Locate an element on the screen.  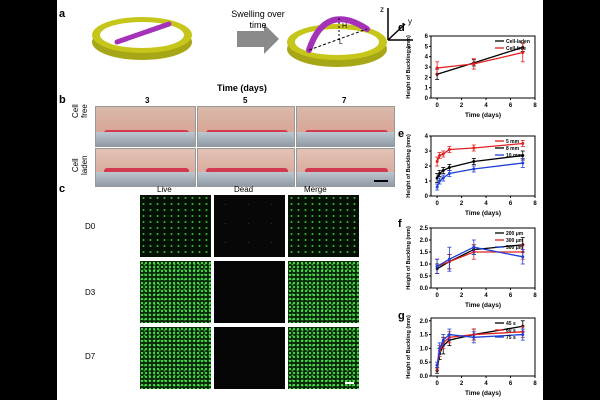
panel-label-c: c is located at coordinates (62, 189).